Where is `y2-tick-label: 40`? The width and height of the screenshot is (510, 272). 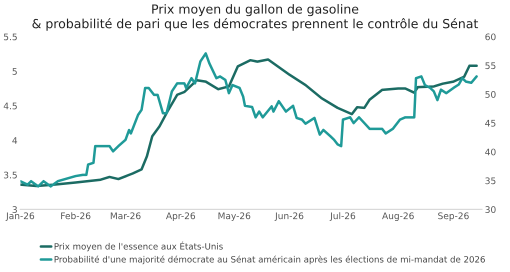
y2-tick-label: 40 is located at coordinates (490, 152).